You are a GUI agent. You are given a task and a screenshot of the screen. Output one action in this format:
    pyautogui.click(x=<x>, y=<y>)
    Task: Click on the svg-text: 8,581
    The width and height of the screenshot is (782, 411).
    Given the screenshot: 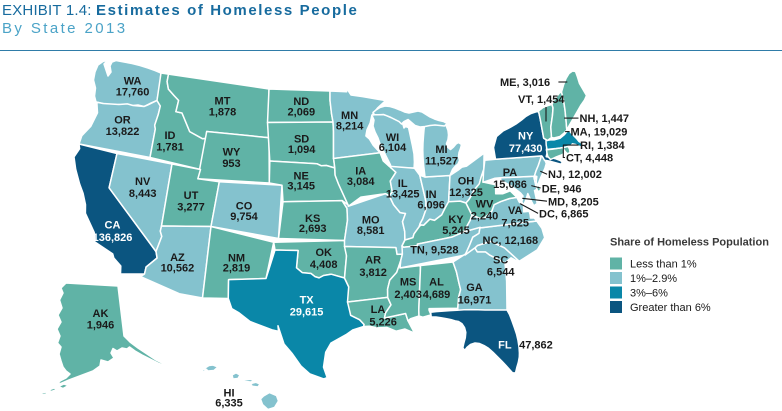 What is the action you would take?
    pyautogui.click(x=371, y=231)
    